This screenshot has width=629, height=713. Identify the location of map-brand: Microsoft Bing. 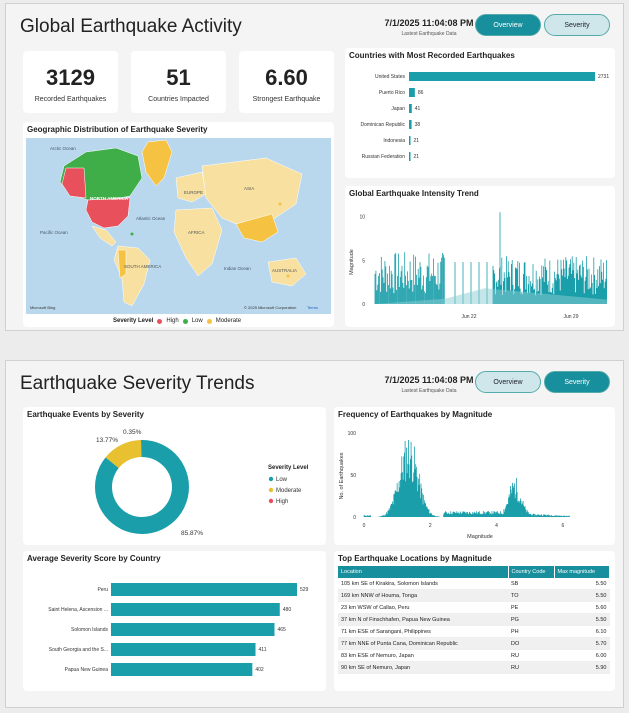
(42, 307).